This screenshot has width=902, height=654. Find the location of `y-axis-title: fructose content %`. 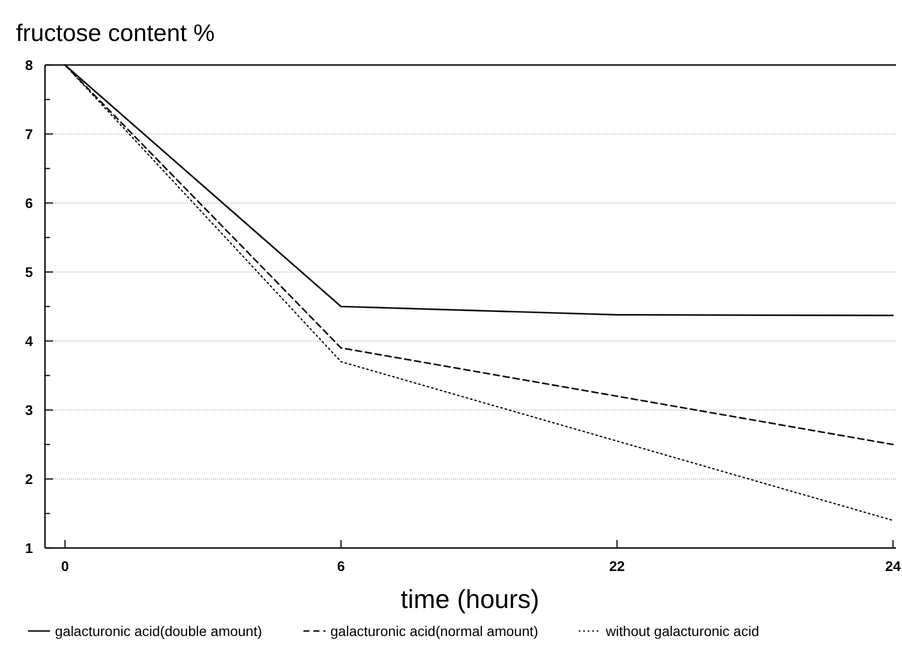

y-axis-title: fructose content % is located at coordinates (115, 33).